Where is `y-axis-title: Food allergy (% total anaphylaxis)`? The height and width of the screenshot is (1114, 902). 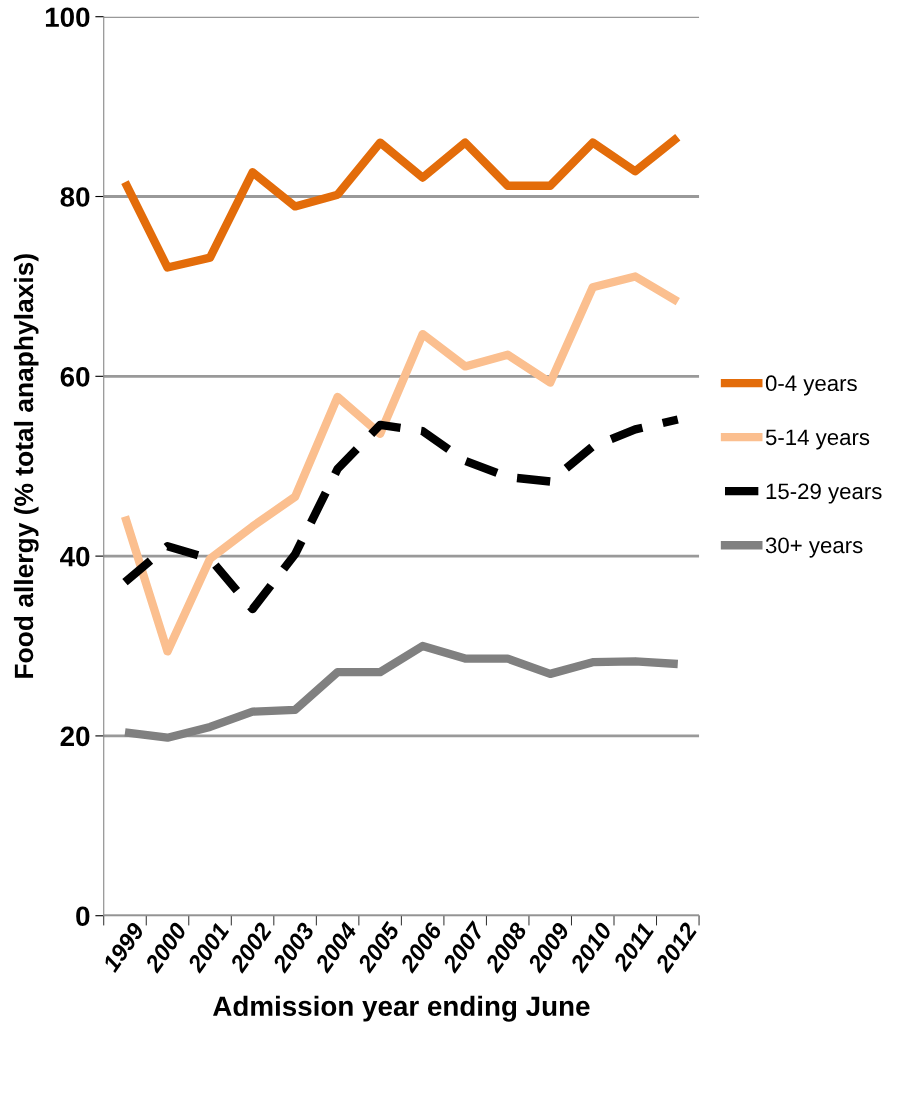 y-axis-title: Food allergy (% total anaphylaxis) is located at coordinates (26, 466).